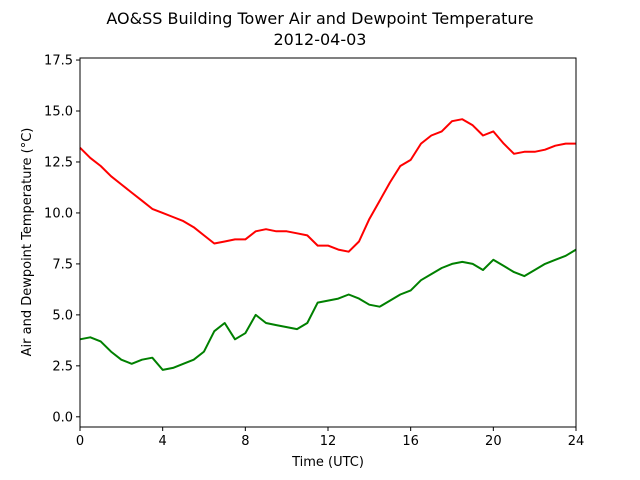 The height and width of the screenshot is (480, 640). Describe the element at coordinates (410, 441) in the screenshot. I see `x-tick-label: 16` at that location.